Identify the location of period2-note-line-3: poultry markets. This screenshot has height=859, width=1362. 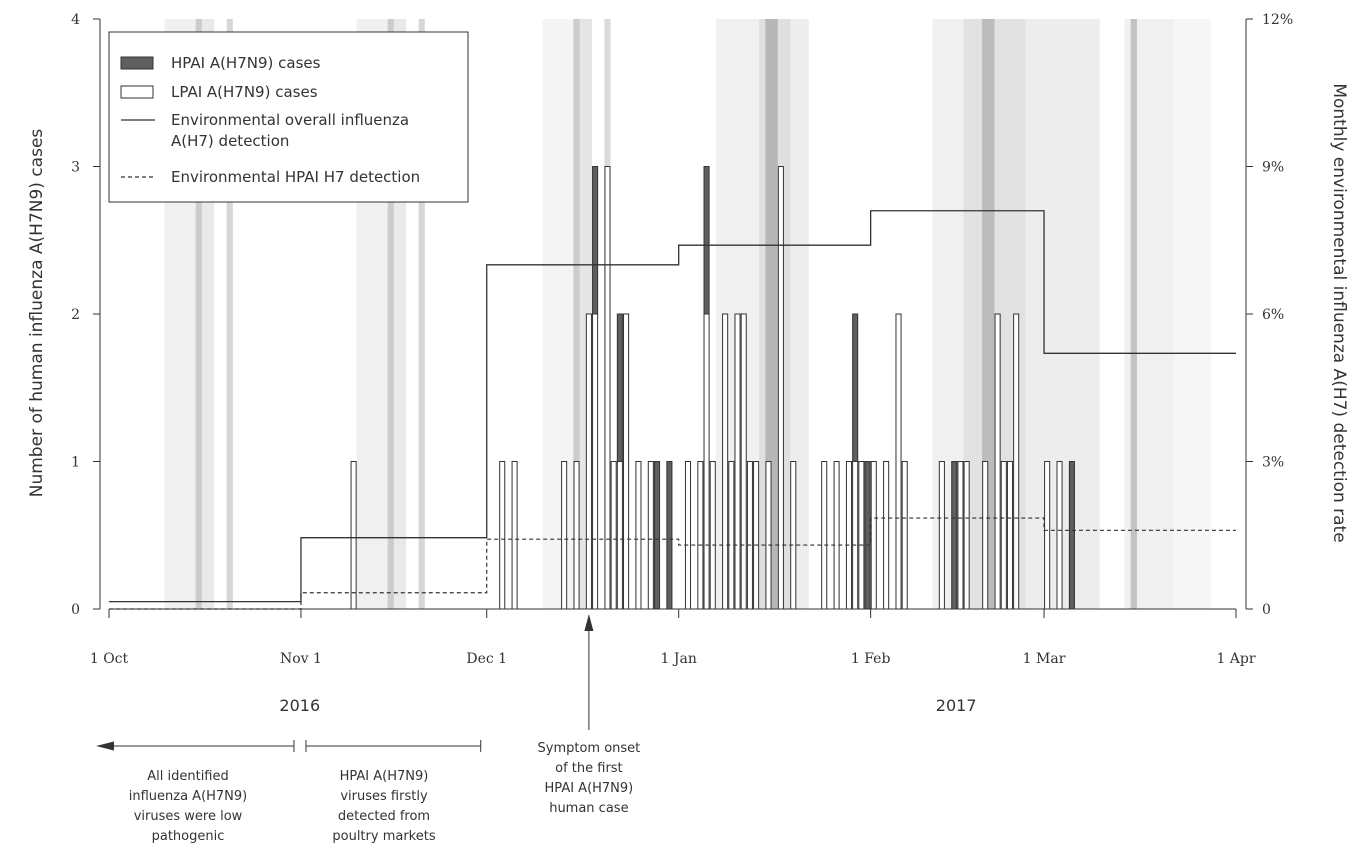
(383, 836).